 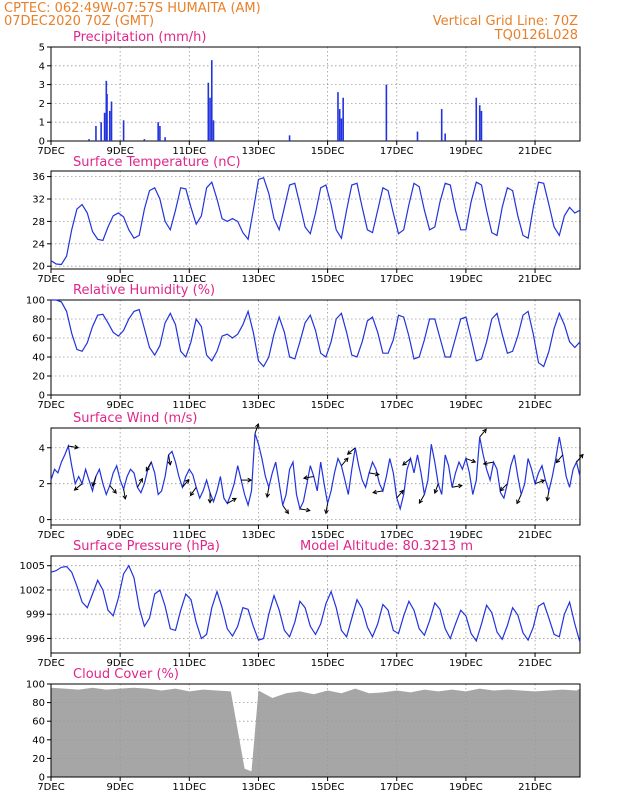 What do you see at coordinates (50, 151) in the screenshot?
I see `xtick-label-precip: 7DEC` at bounding box center [50, 151].